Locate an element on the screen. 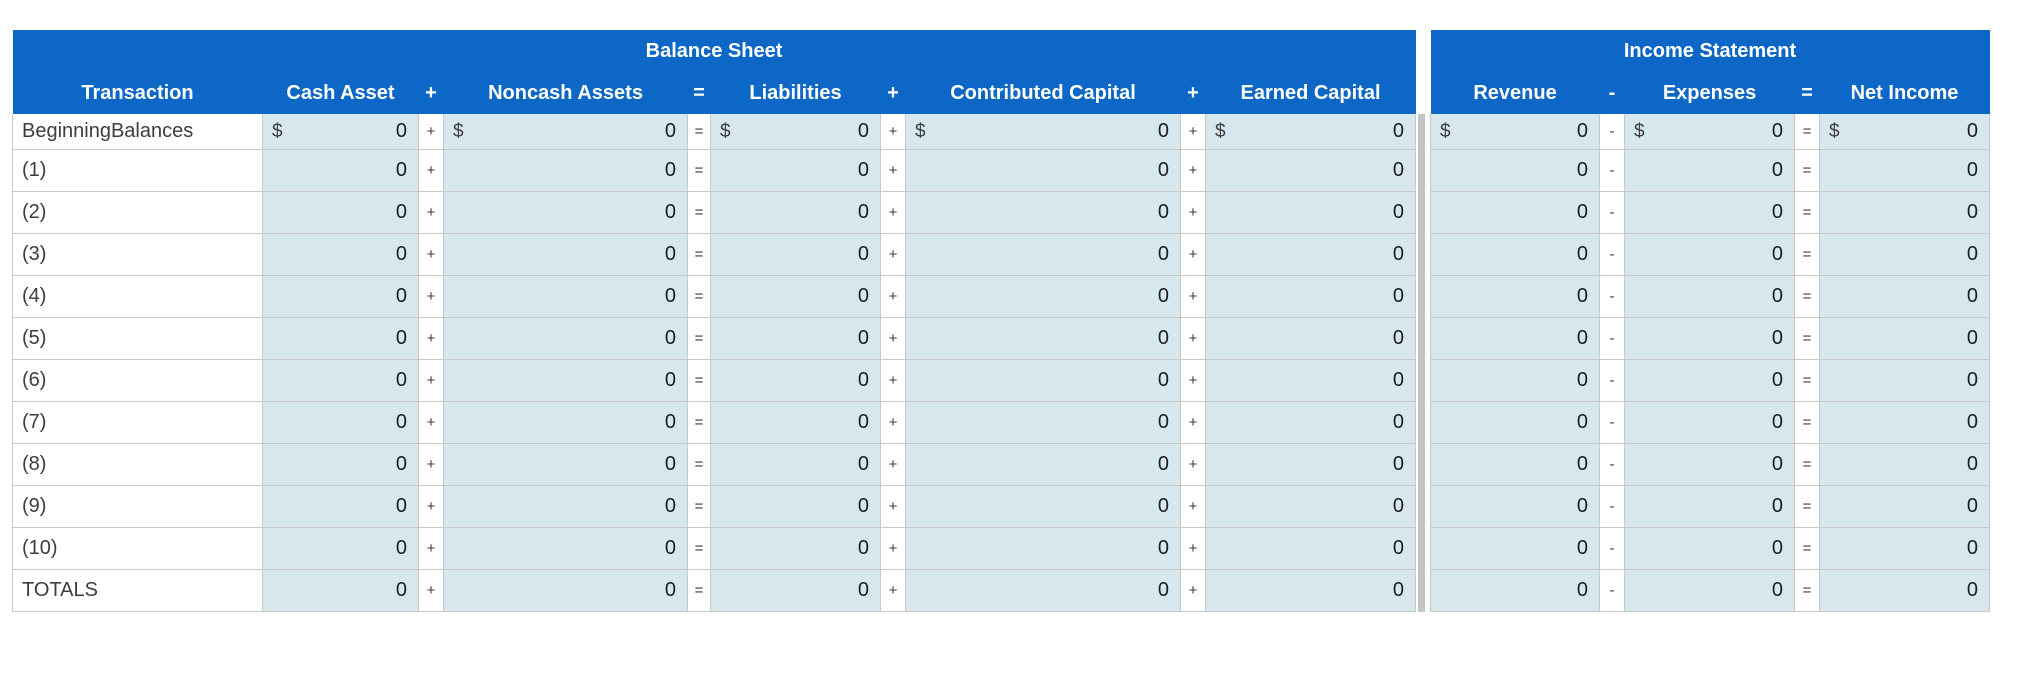 Image resolution: width=2018 pixels, height=678 pixels. cell-contributed-capital: $0 is located at coordinates (1043, 132).